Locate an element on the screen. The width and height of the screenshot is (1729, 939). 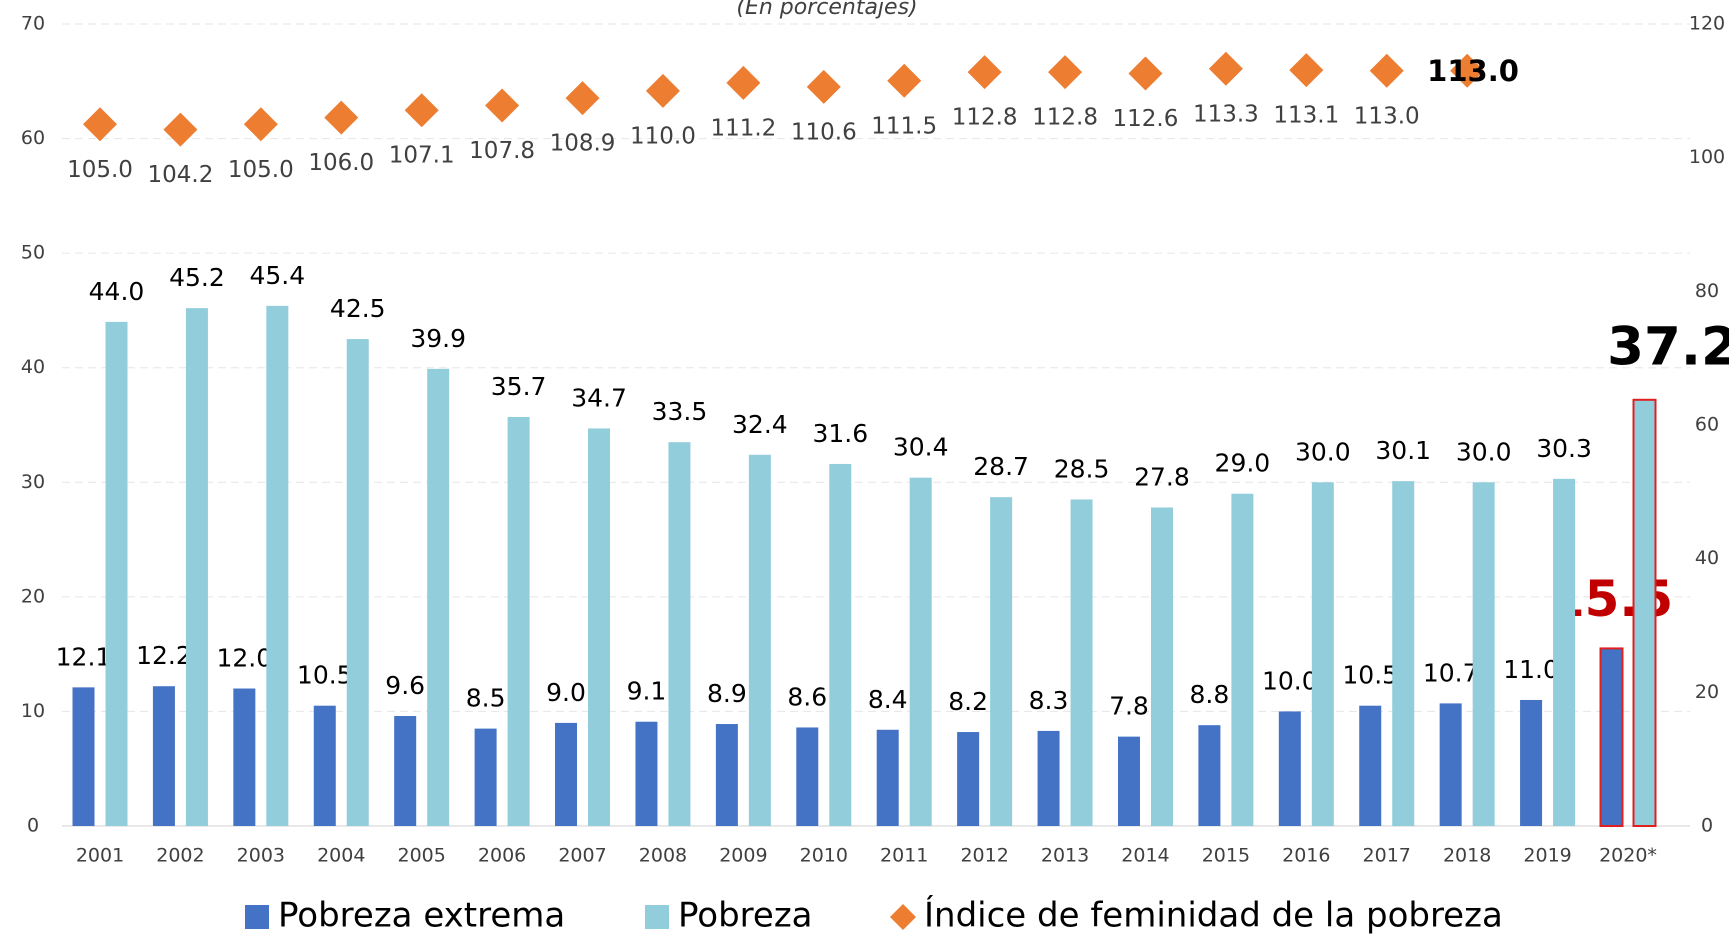
data-label: 7.8 is located at coordinates (1129, 706).